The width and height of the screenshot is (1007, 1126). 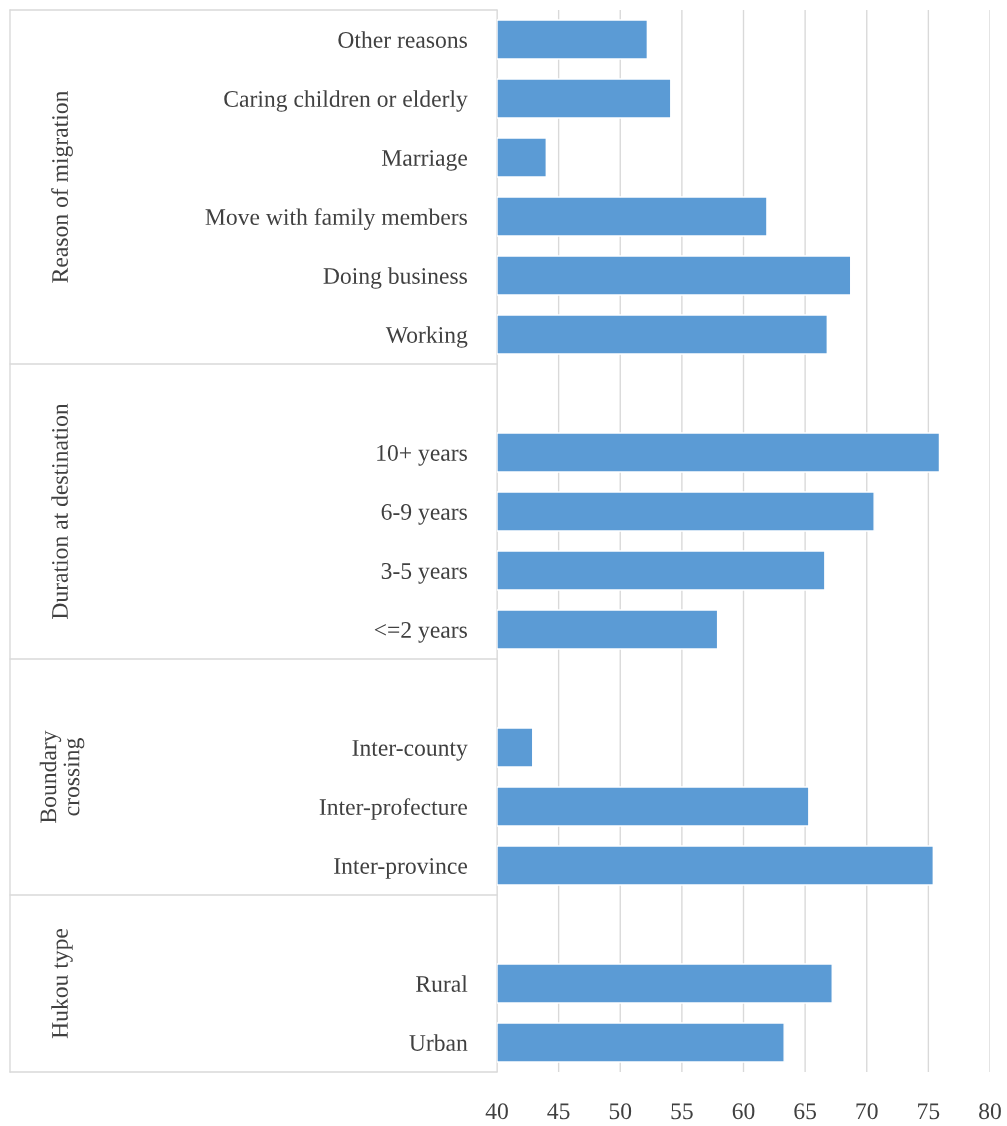 I want to click on y-tick-label: Inter-province, so click(x=401, y=868).